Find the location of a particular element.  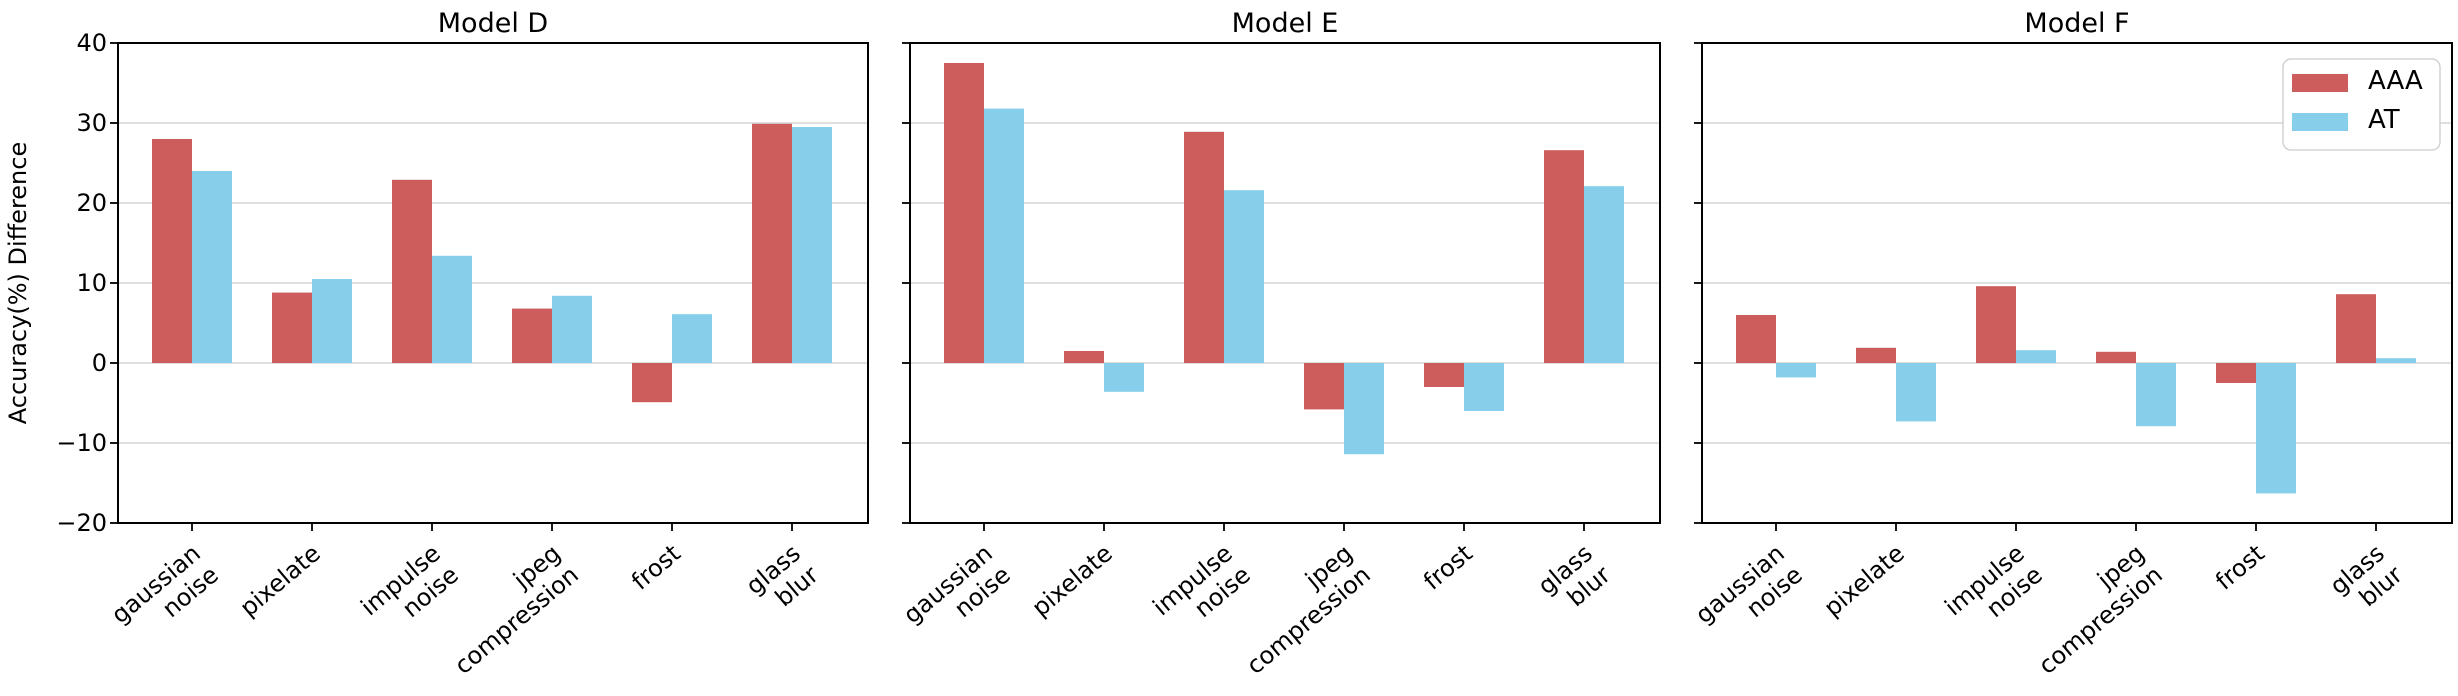

legend-swatch-at is located at coordinates (2320, 122).